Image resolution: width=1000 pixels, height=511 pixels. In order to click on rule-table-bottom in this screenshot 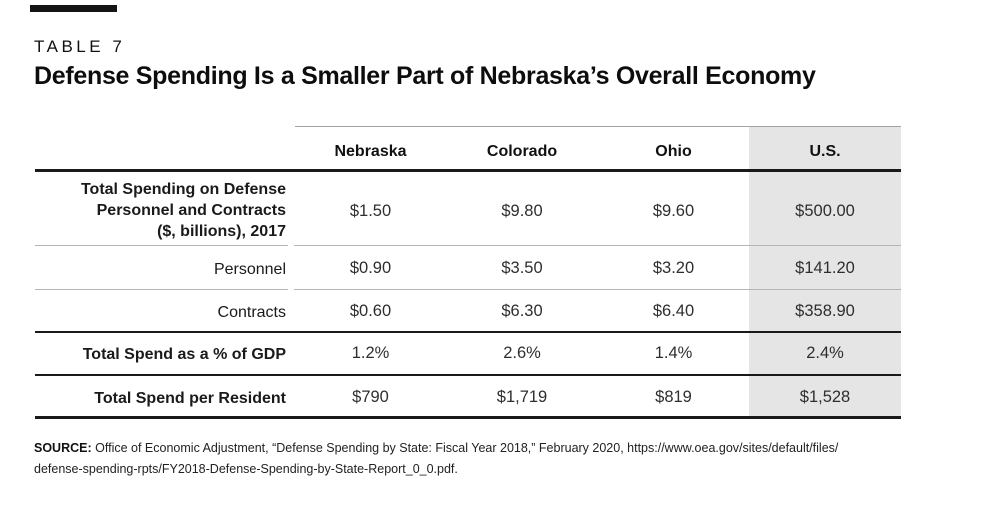, I will do `click(468, 417)`.